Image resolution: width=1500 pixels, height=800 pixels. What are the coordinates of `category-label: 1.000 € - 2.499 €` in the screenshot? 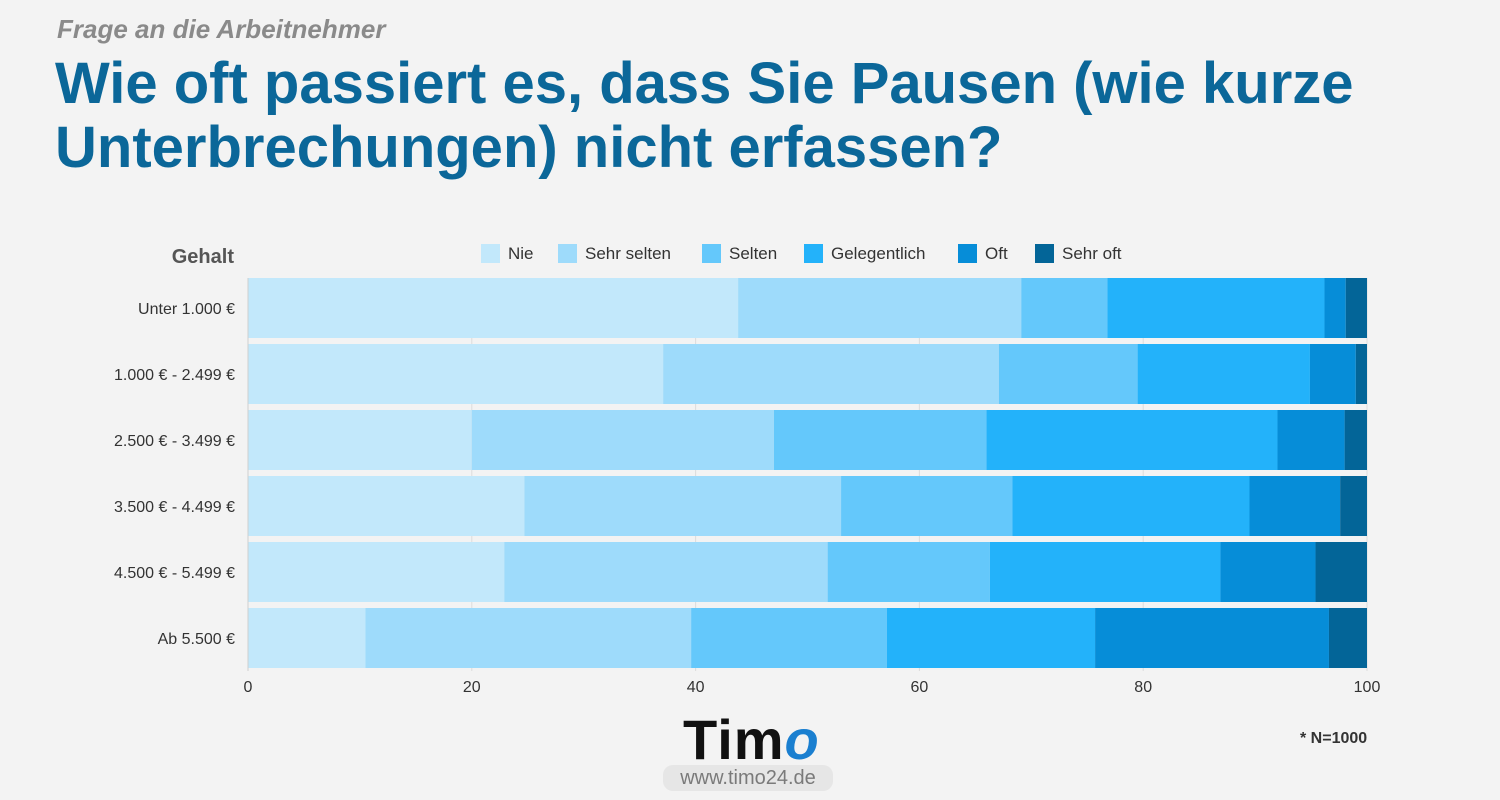 It's located at (174, 375).